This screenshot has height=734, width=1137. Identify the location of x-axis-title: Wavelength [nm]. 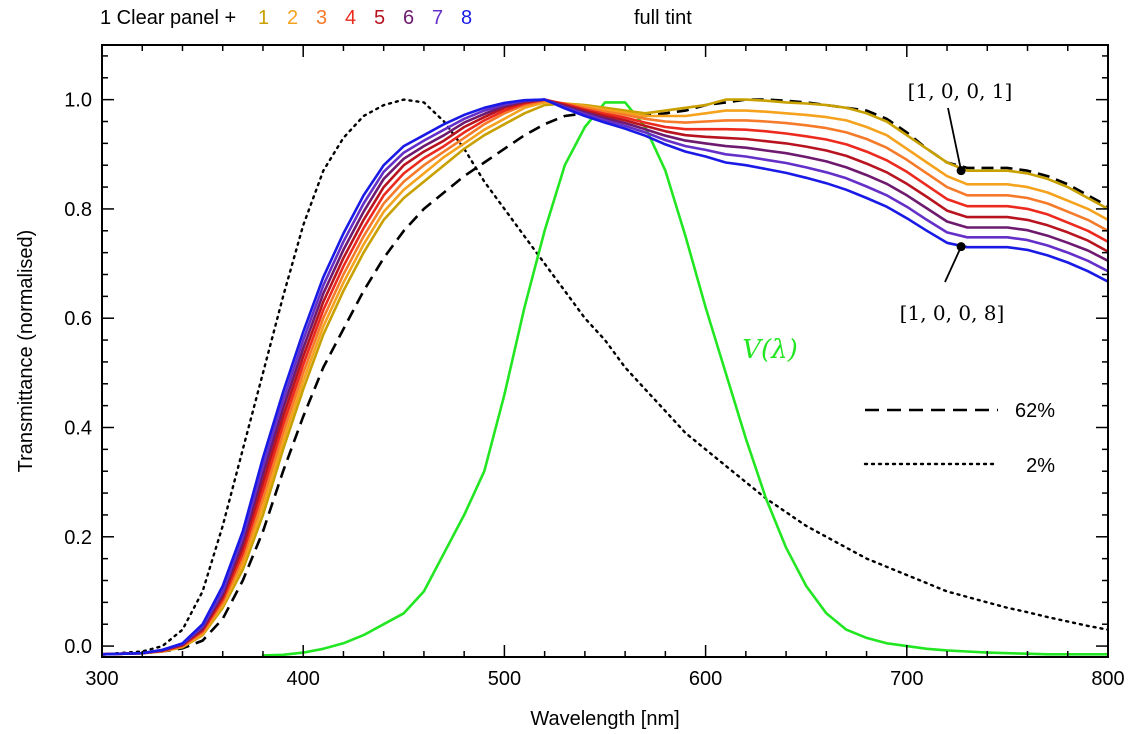
(604, 719).